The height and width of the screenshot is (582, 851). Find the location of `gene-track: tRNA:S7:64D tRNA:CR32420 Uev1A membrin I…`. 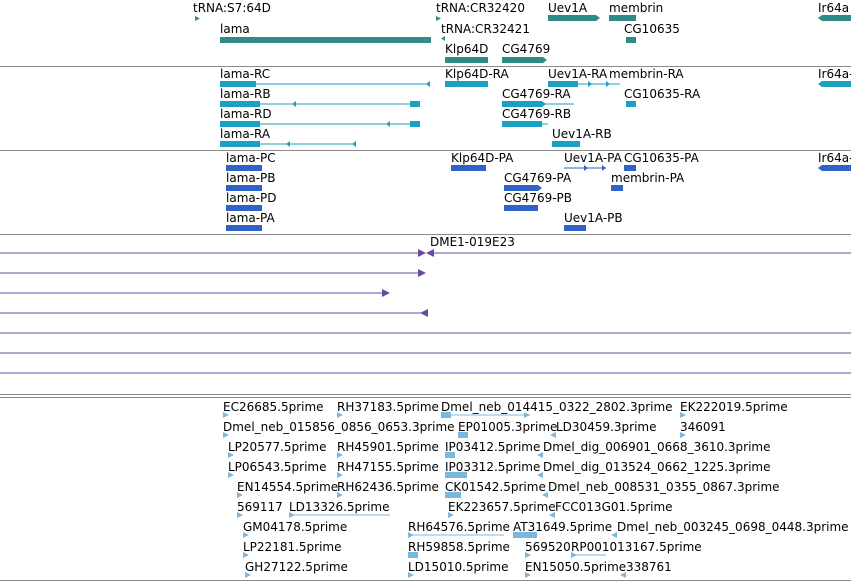

gene-track: tRNA:S7:64D tRNA:CR32420 Uev1A membrin I… is located at coordinates (425, 33).